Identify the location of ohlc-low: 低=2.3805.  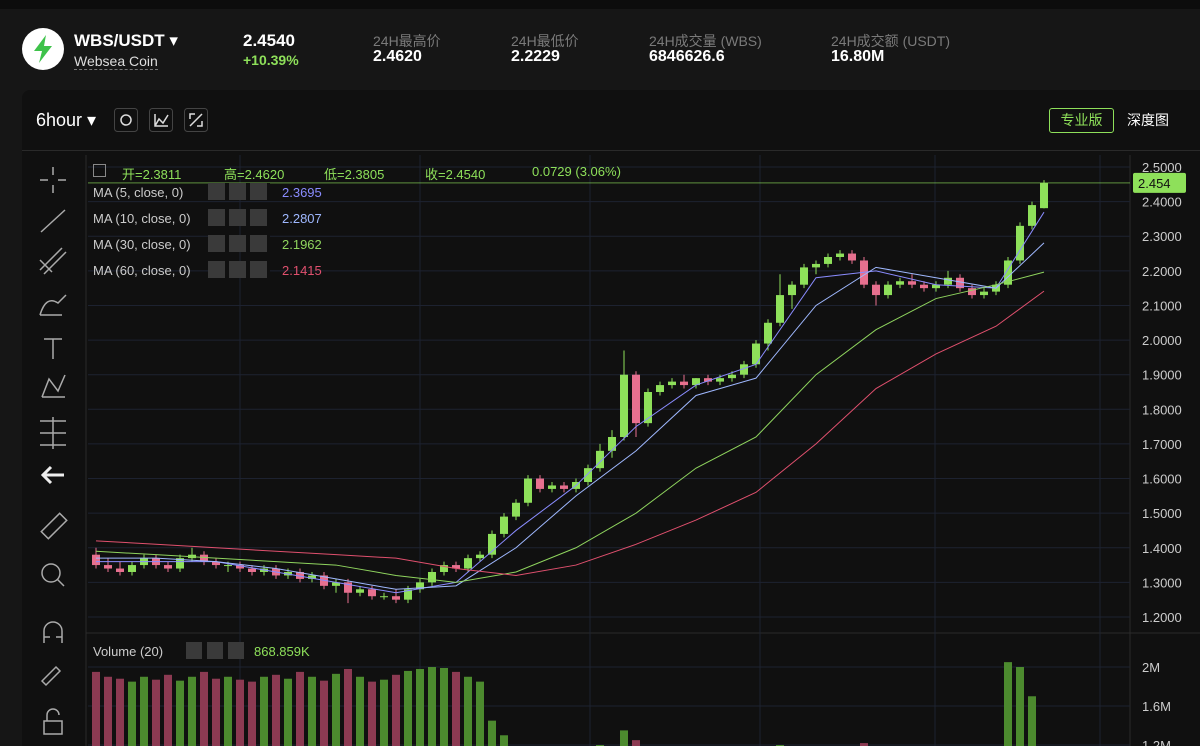
(354, 174).